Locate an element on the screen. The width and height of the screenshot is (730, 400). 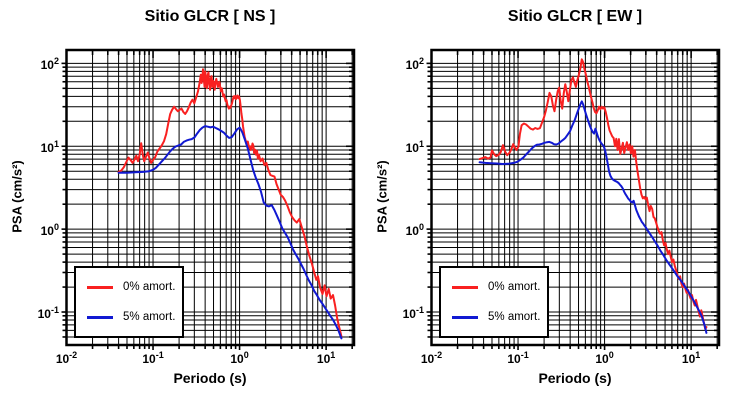
legend-ns: 0% amort. 5% amort. is located at coordinates (129, 302).